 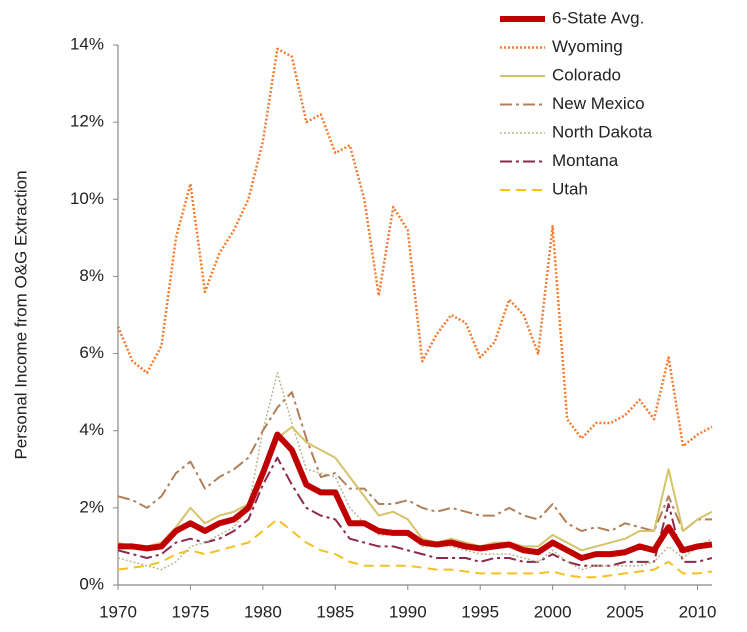 I want to click on x-tick-label: 2005, so click(x=625, y=611).